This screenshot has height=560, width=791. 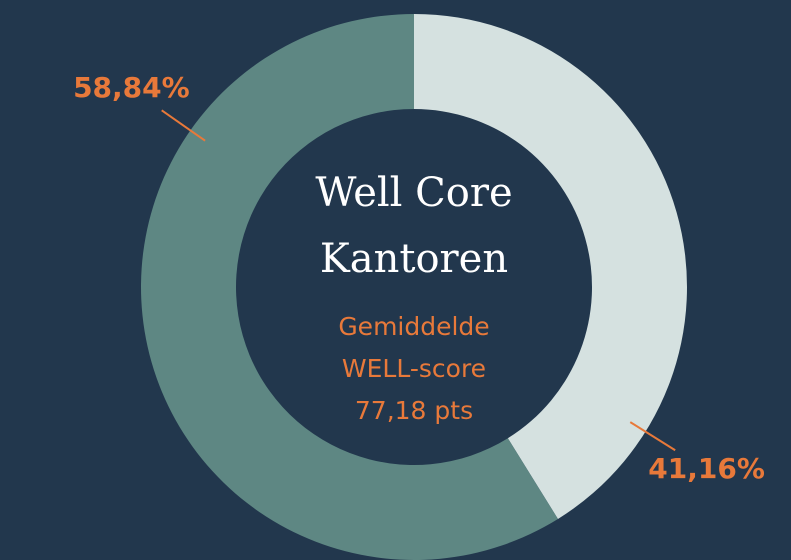 I want to click on chart-title: Well Core Kantoren, so click(x=414, y=226).